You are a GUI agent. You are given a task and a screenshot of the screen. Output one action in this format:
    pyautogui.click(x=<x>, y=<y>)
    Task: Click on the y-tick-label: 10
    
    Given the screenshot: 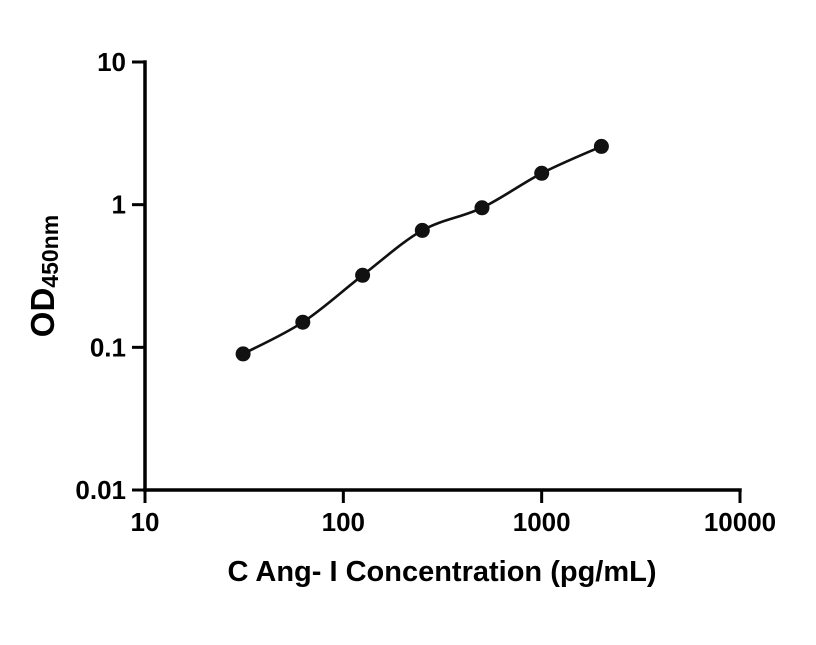 What is the action you would take?
    pyautogui.click(x=111, y=62)
    